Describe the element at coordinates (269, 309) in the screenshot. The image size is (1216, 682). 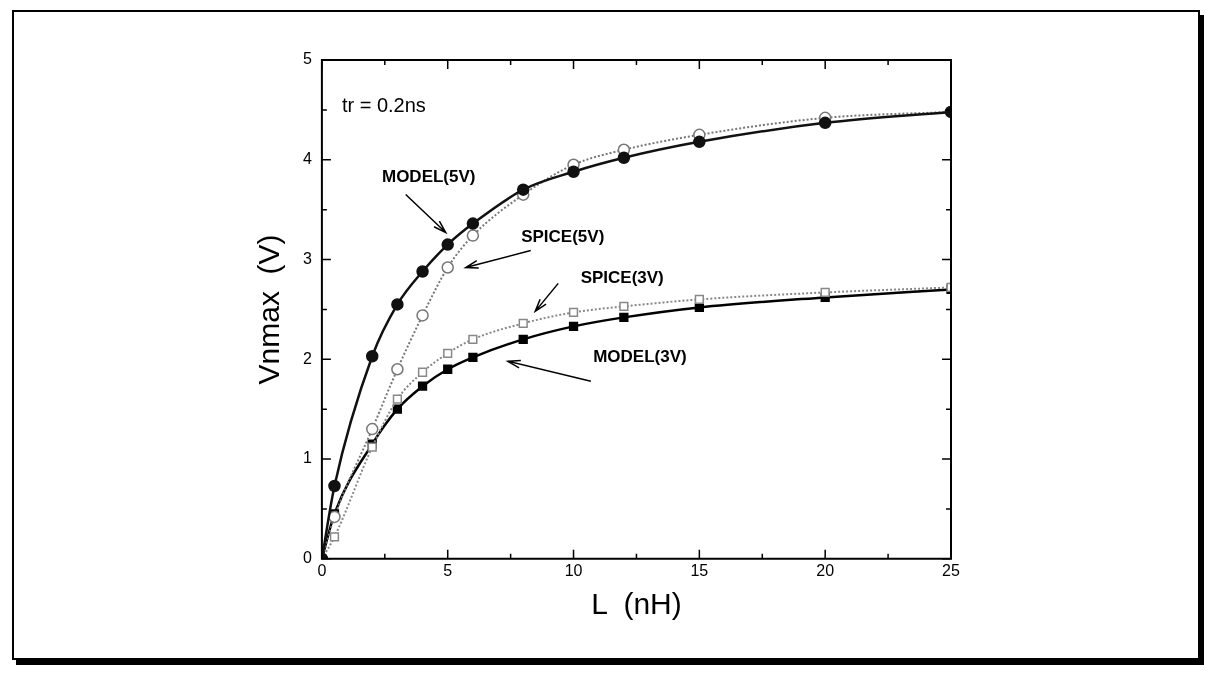
I see `y-axis-title: Vnmax (V)` at that location.